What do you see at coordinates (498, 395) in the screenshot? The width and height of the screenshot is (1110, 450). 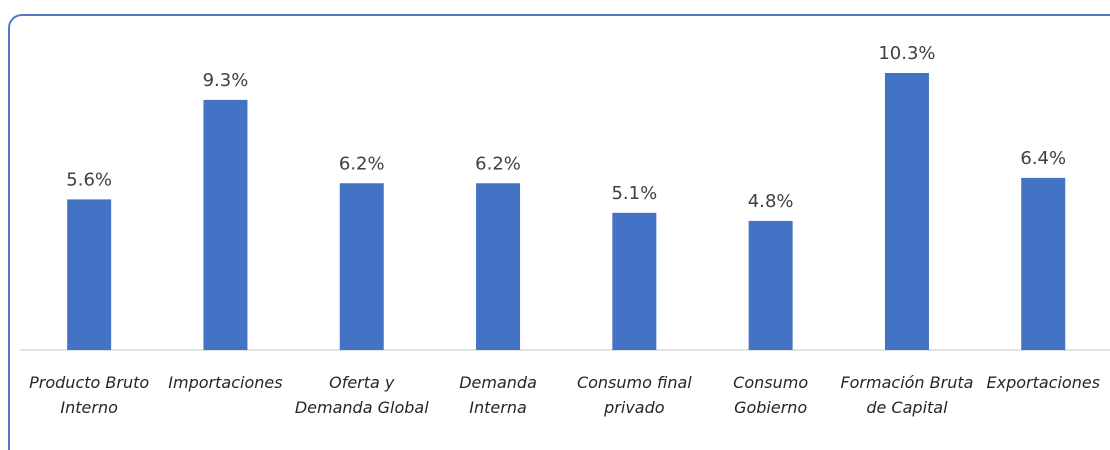 I see `x-tick-label: Demanda Interna` at bounding box center [498, 395].